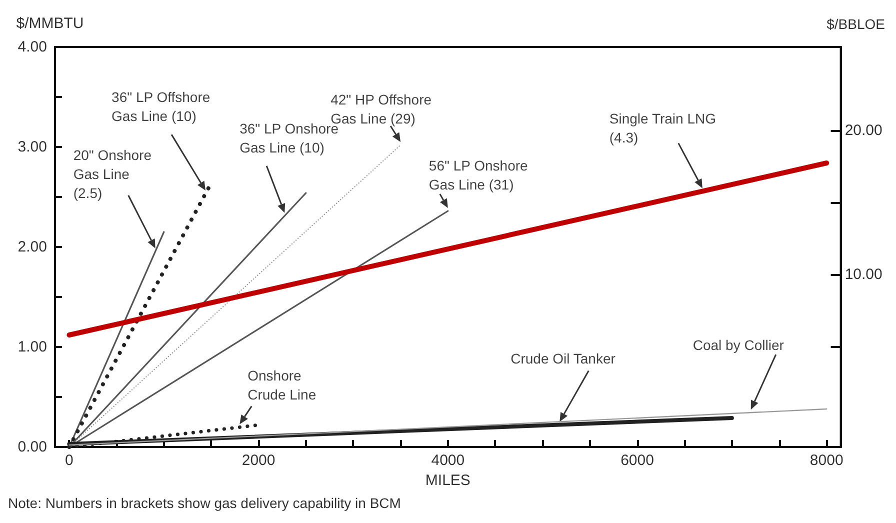 The height and width of the screenshot is (523, 896). What do you see at coordinates (50, 23) in the screenshot?
I see `y-axis-title: $/MMBTU` at bounding box center [50, 23].